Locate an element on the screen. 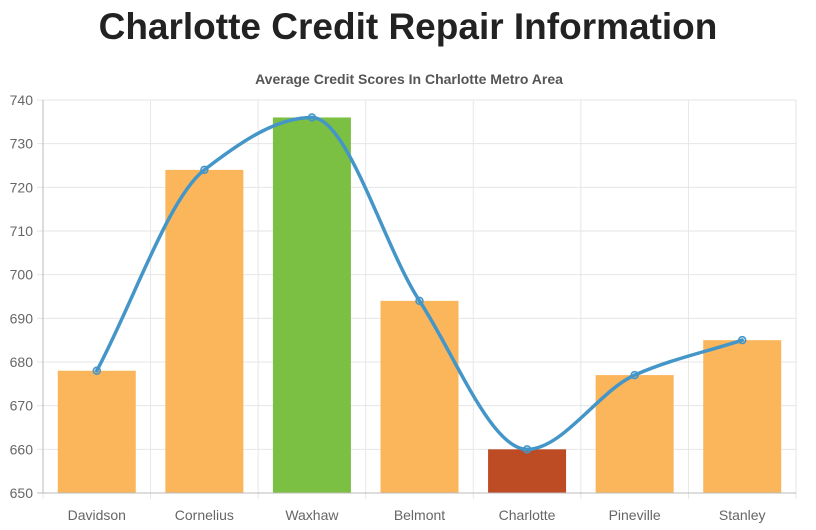  bar-stanley is located at coordinates (742, 416).